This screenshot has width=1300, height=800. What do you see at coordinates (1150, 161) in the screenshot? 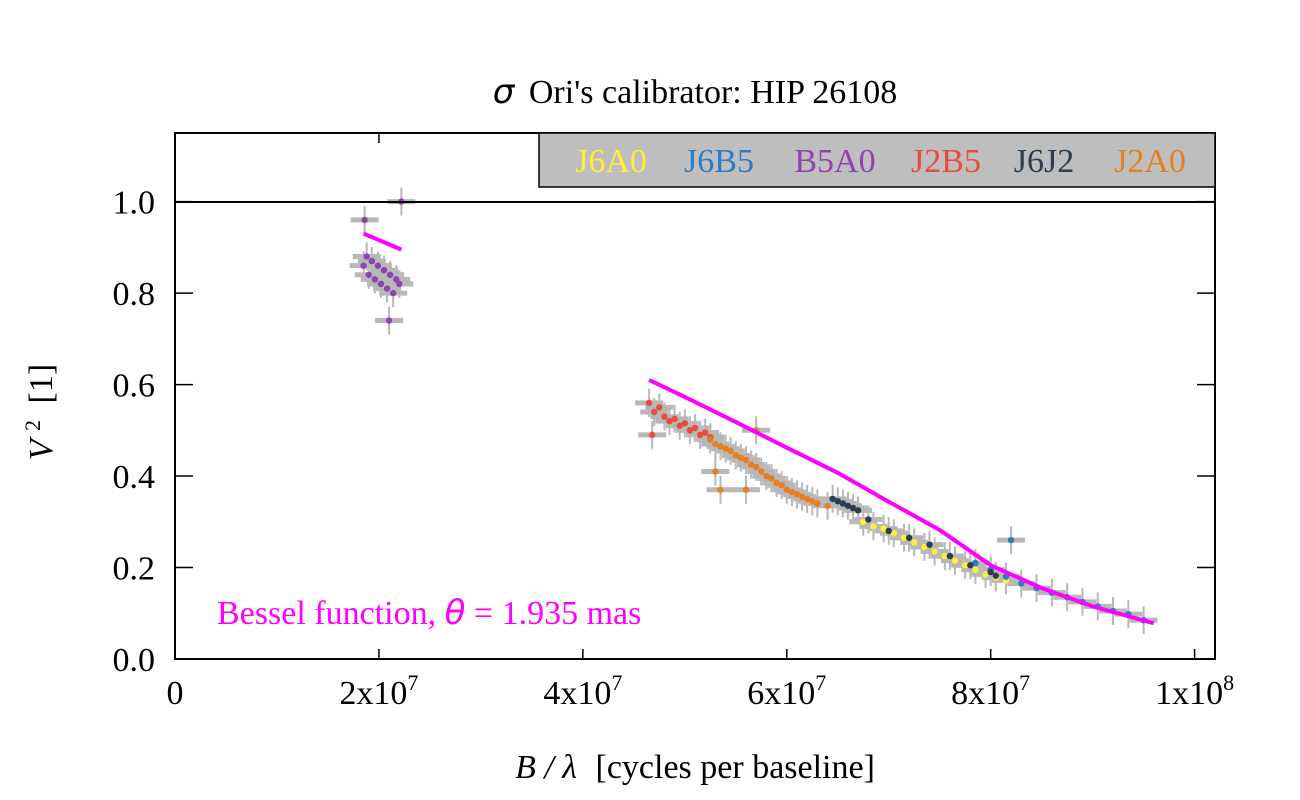
I see `legend-entry: J2A0` at bounding box center [1150, 161].